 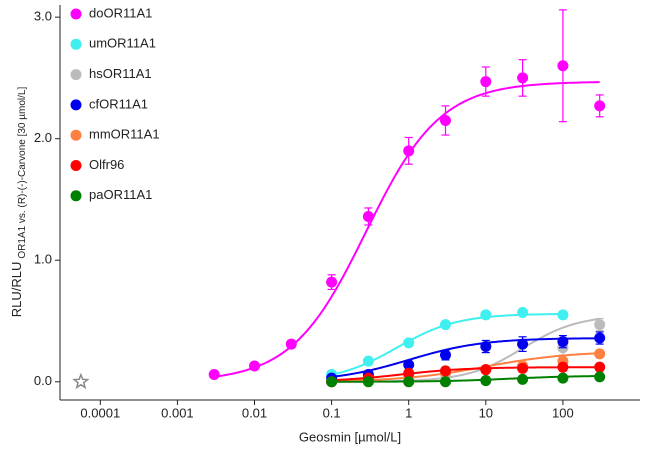 I want to click on x-tick-label: 1, so click(x=408, y=412).